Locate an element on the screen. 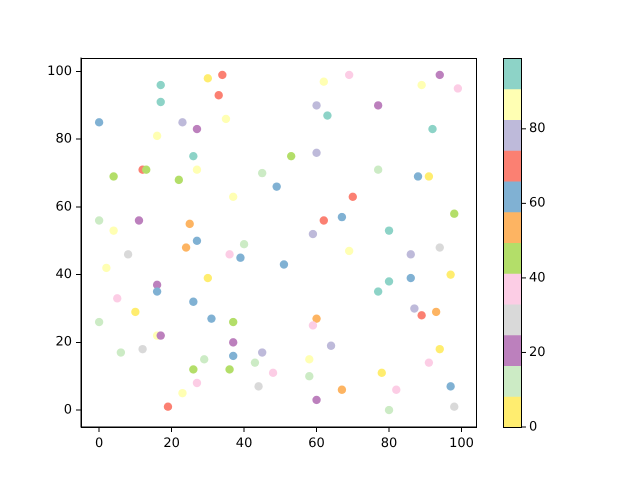  color-bar-label: 40 is located at coordinates (537, 278).